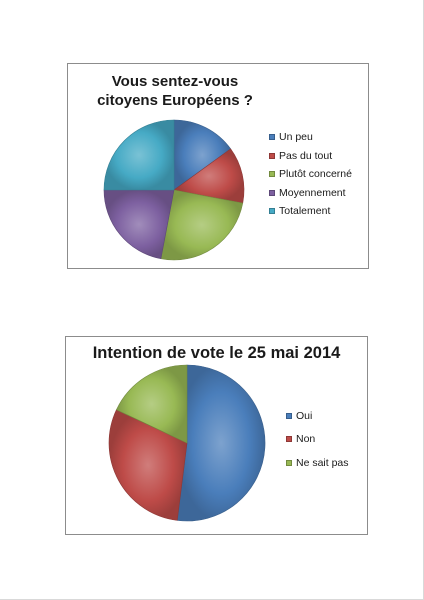  Describe the element at coordinates (148, 465) in the screenshot. I see `pie-slice-non` at that location.